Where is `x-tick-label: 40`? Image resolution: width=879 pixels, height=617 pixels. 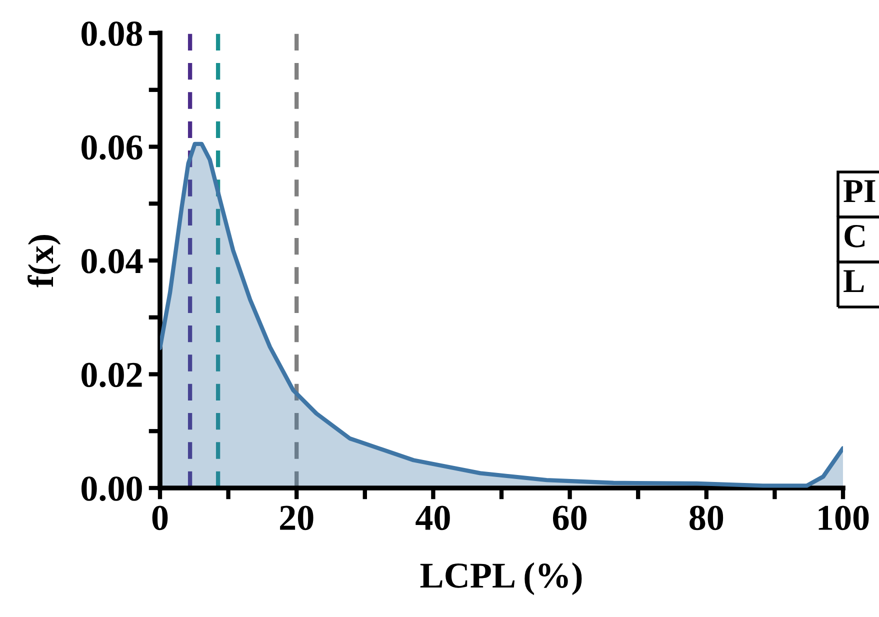 x-tick-label: 40 is located at coordinates (433, 518).